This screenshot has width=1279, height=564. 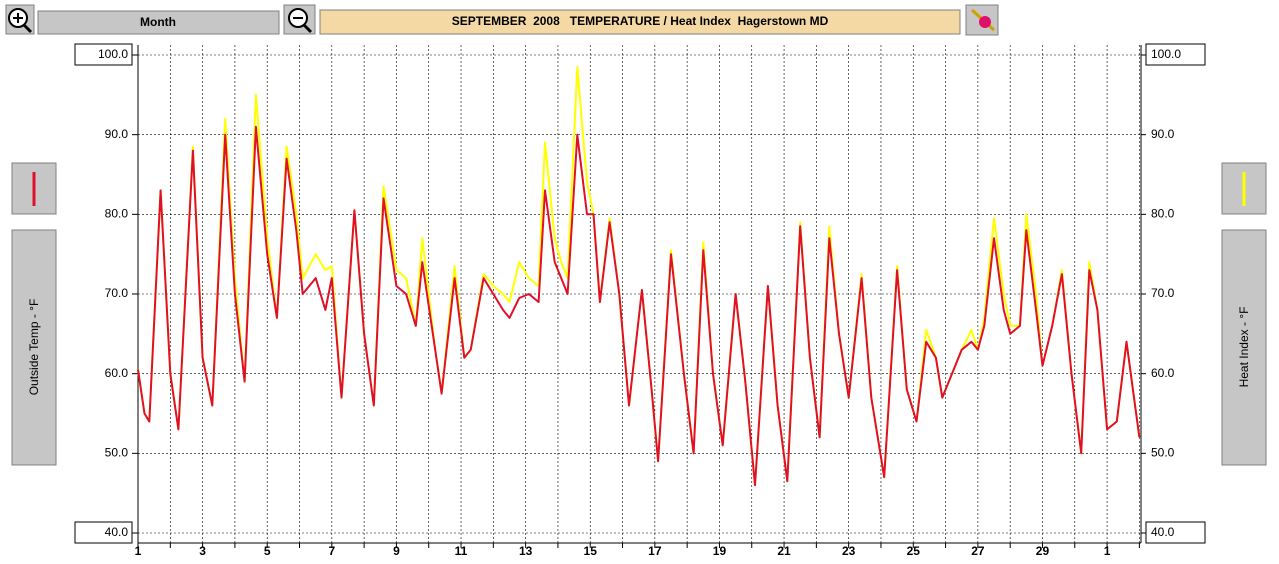 I want to click on x-tick-label: 29, so click(x=1043, y=551).